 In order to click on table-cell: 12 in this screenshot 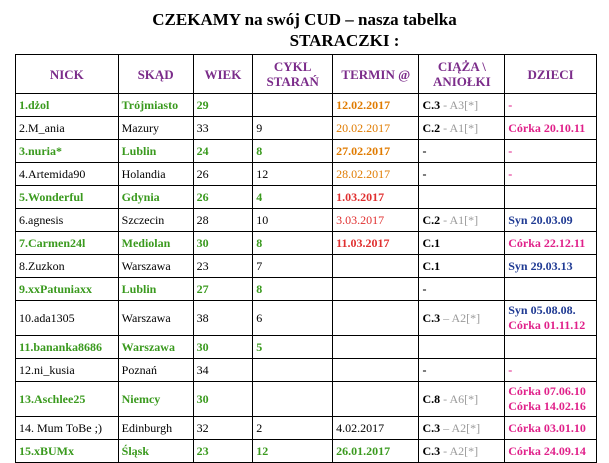, I will do `click(293, 174)`.